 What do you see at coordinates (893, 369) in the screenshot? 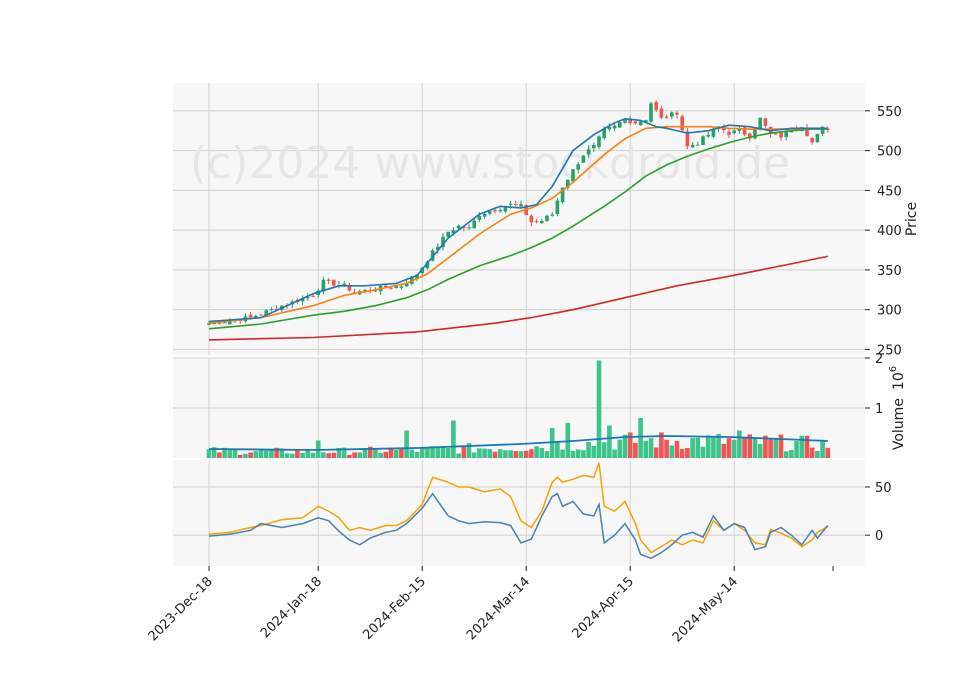
I see `volume-label-exp: 6` at bounding box center [893, 369].